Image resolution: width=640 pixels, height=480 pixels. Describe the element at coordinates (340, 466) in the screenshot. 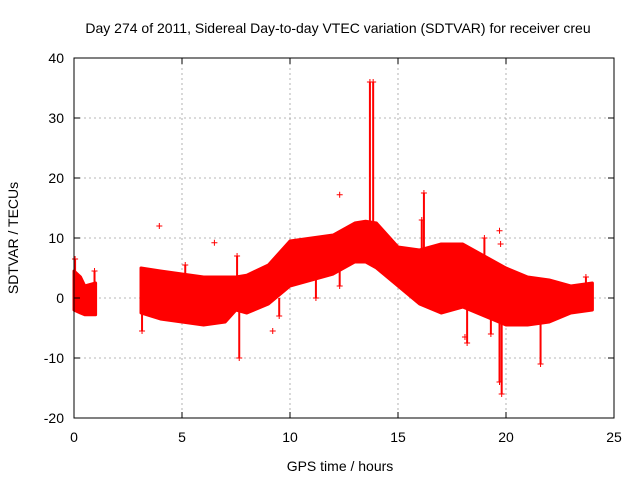

I see `x-axis-label: GPS time / hours` at that location.